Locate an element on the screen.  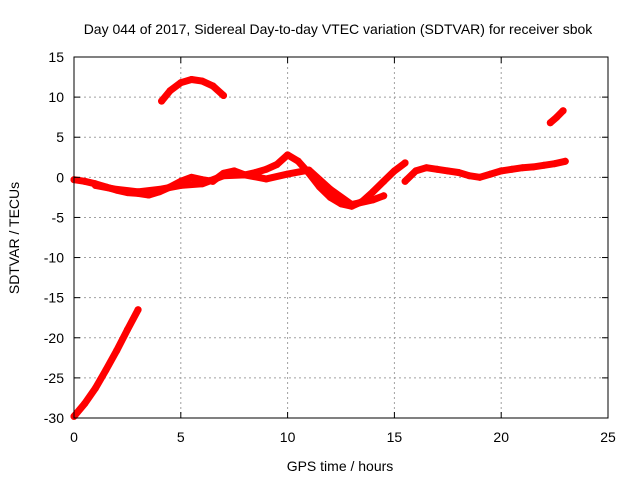
y-tick-label: -20 is located at coordinates (54, 338).